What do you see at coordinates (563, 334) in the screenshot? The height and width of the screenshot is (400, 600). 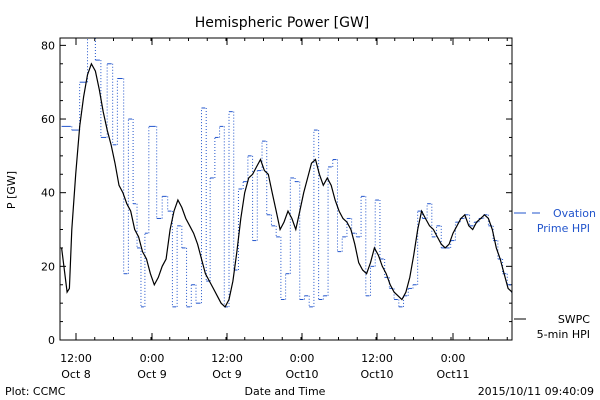 I see `legend-label-line2: 5-min HPI` at bounding box center [563, 334].